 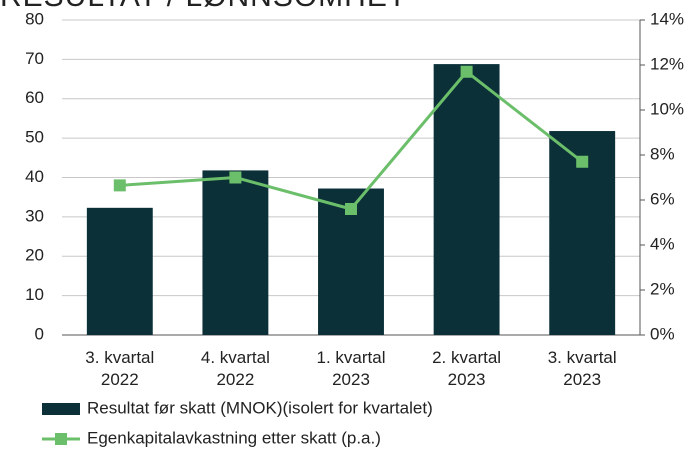 I want to click on y-tick-label: 80, so click(x=34, y=18).